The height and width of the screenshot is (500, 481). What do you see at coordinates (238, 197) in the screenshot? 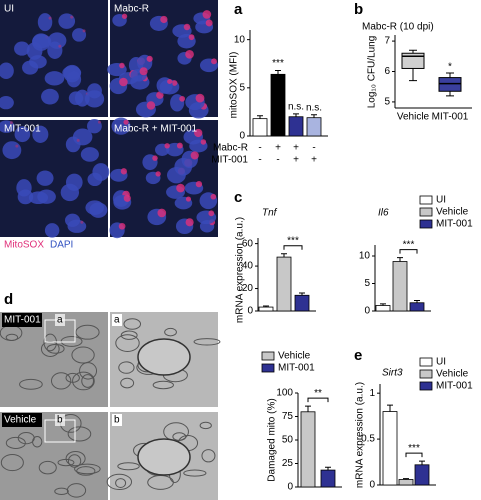
I see `panel-letter: c` at bounding box center [238, 197].